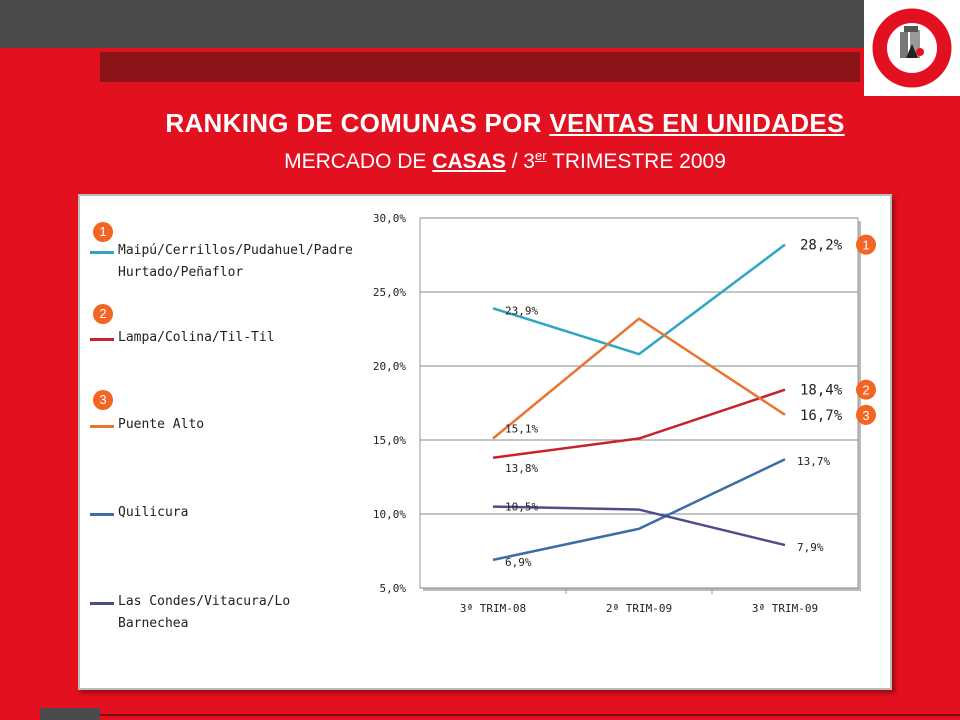  What do you see at coordinates (204, 612) in the screenshot?
I see `legend-label-5: Las Condes/Vitacura/Lo Barnechea` at bounding box center [204, 612].